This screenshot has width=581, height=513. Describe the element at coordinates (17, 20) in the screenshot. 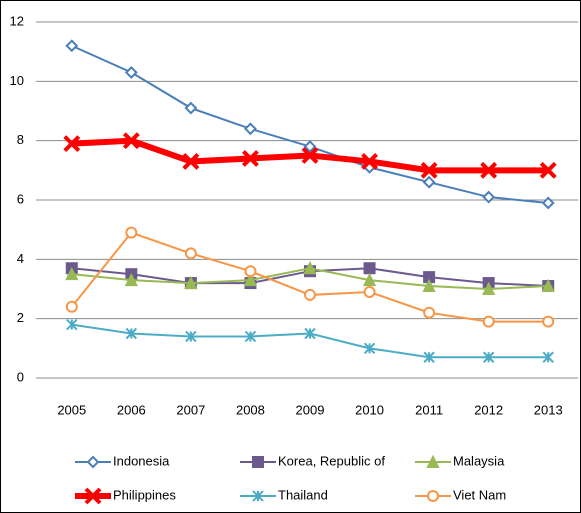

I see `y-tick-label: 12` at that location.